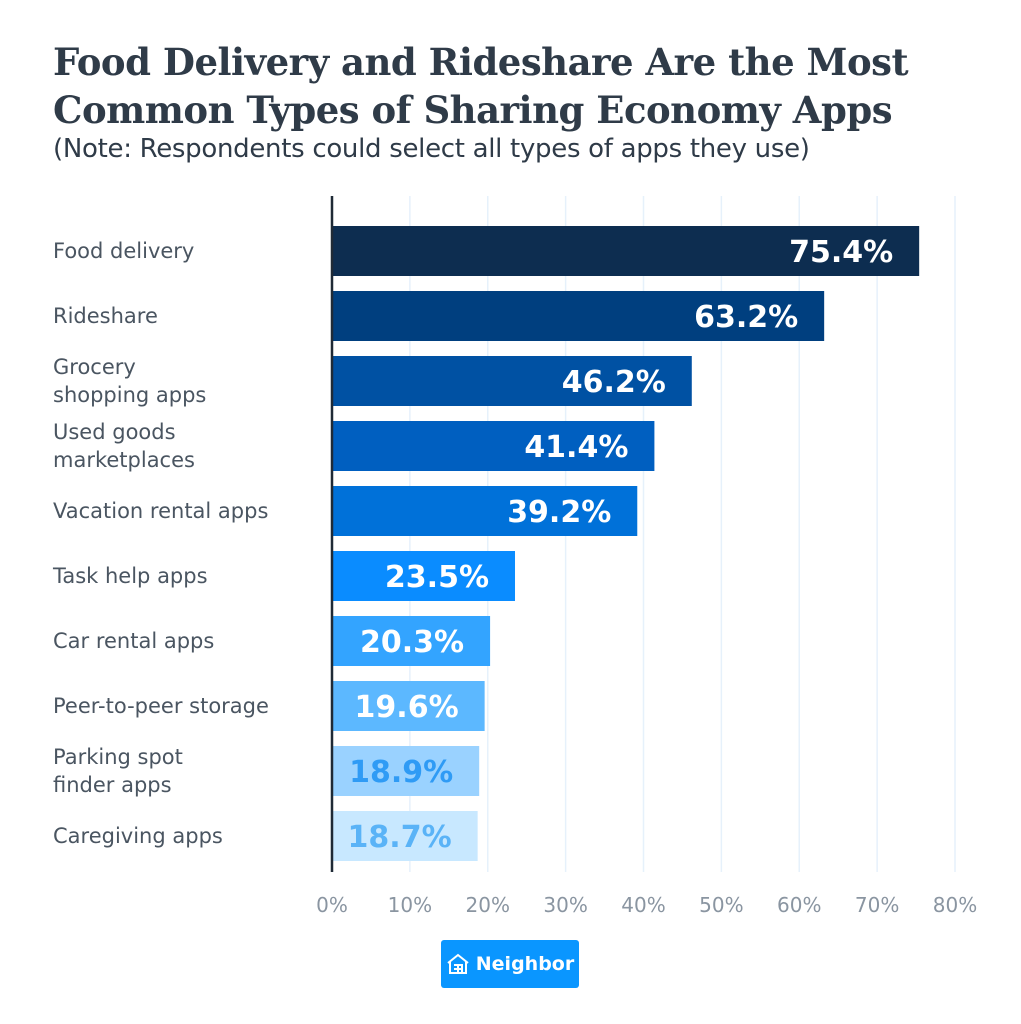 This screenshot has width=1021, height=1024. What do you see at coordinates (105, 316) in the screenshot?
I see `category-label: Rideshare` at bounding box center [105, 316].